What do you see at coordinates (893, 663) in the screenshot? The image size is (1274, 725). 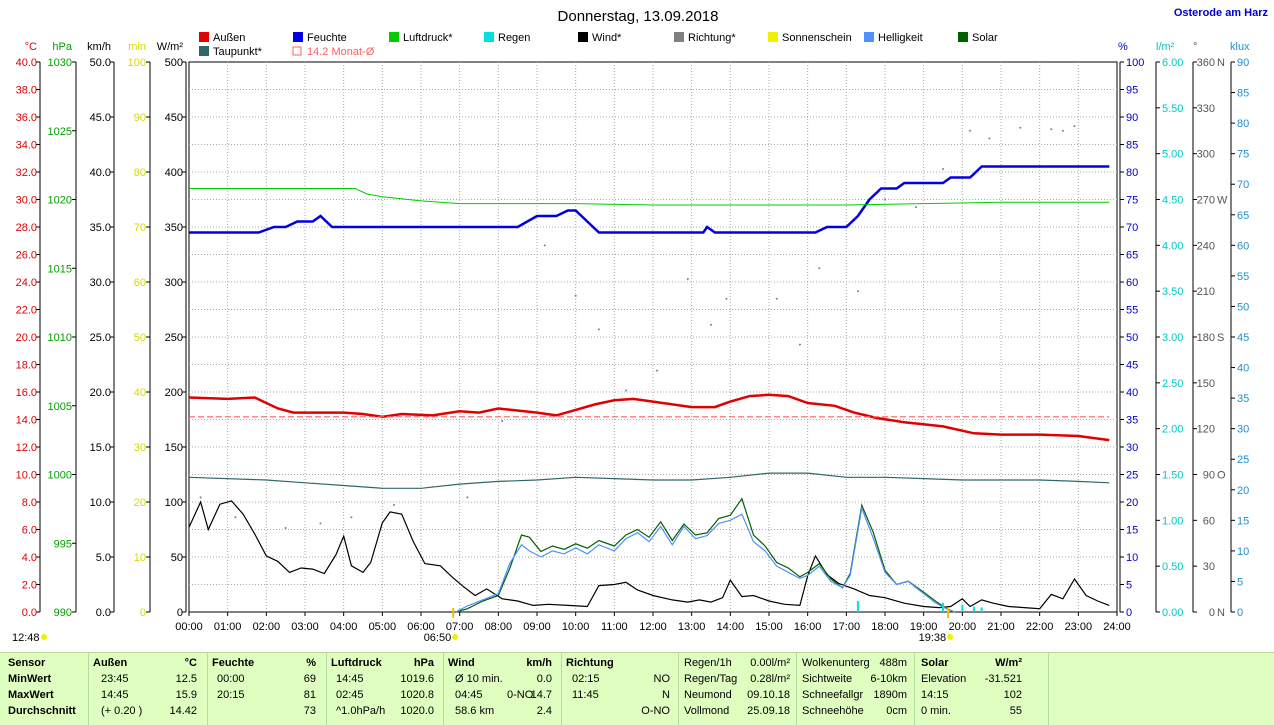 I see `stats-wolken-value-0: 488m` at bounding box center [893, 663].